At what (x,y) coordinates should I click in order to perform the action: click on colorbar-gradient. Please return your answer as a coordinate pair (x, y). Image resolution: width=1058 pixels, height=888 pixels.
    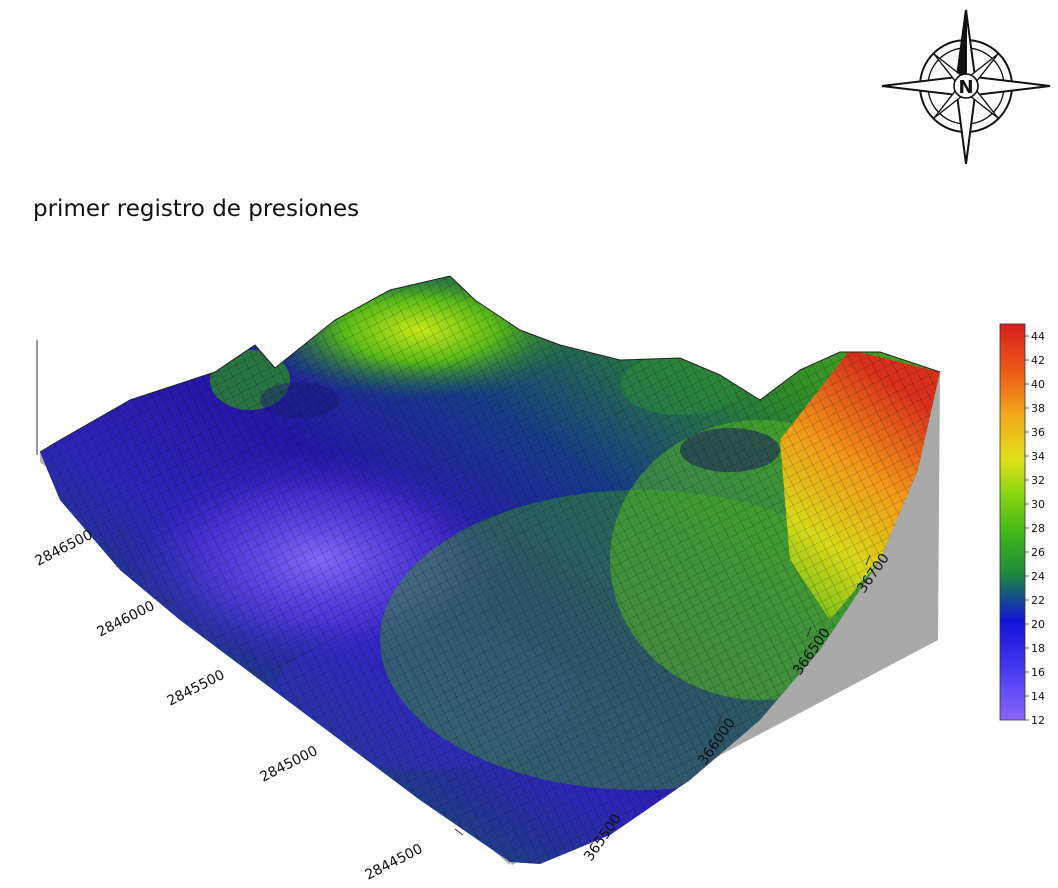
    Looking at the image, I should click on (1012, 522).